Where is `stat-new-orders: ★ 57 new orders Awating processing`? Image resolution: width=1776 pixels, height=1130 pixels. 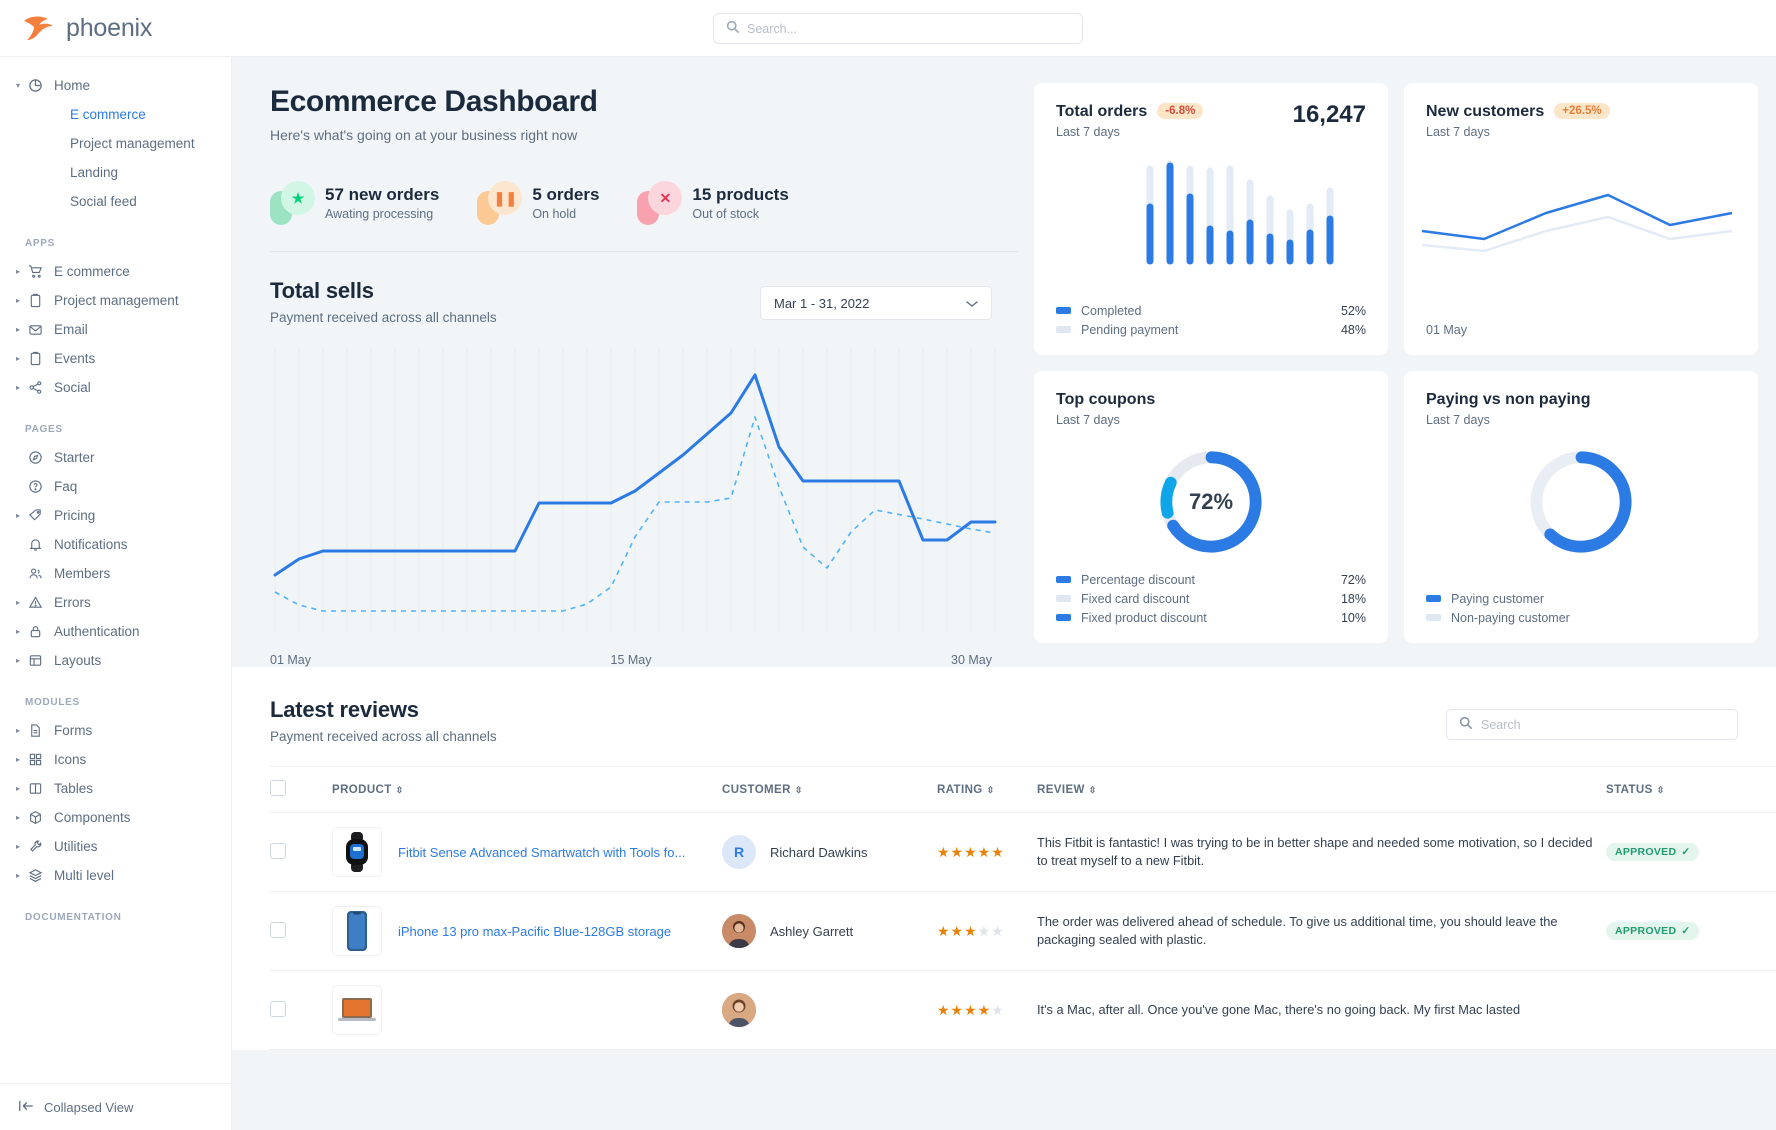 stat-new-orders: ★ 57 new orders Awating processing is located at coordinates (354, 203).